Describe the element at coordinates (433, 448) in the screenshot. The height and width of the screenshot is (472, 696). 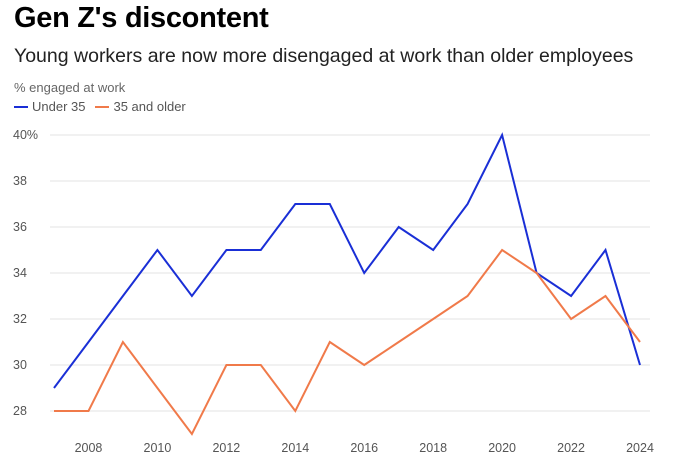
I see `x-tick-label-2018: 2018` at that location.